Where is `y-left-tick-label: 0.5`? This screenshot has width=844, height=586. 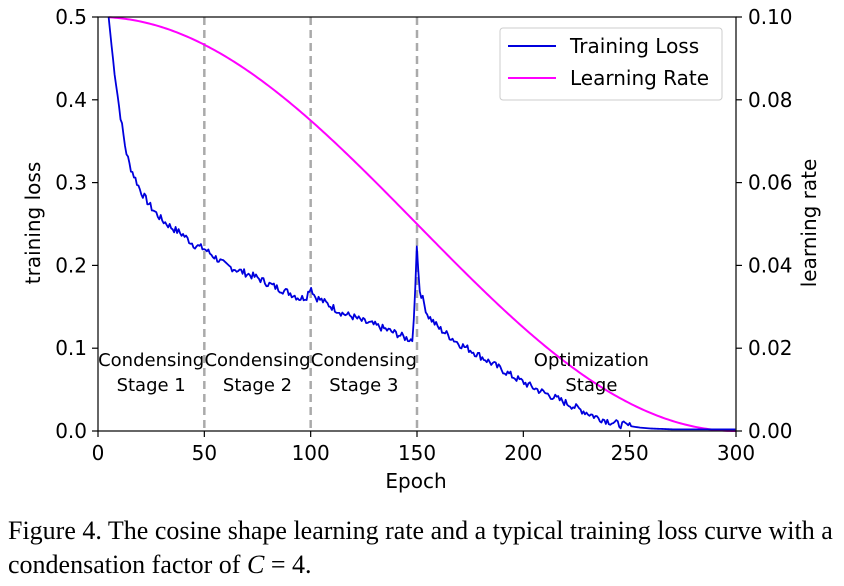
y-left-tick-label: 0.5 is located at coordinates (71, 17).